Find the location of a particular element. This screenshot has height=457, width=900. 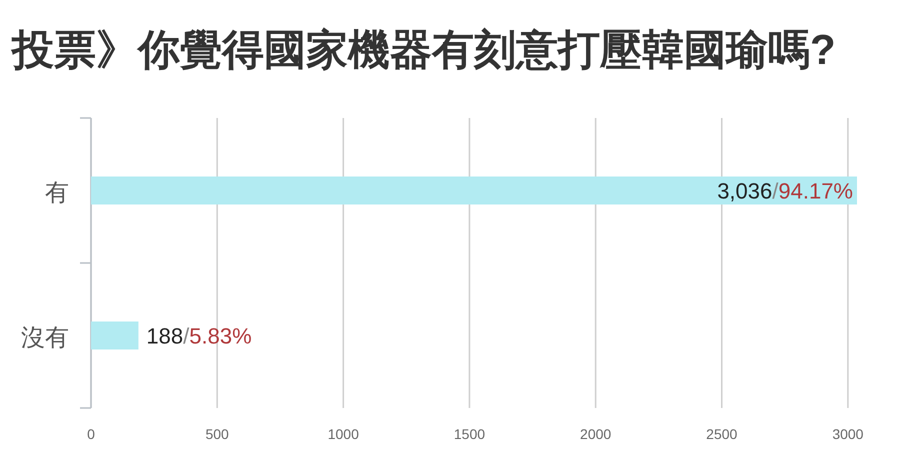

x-tick-label: 1500 is located at coordinates (470, 434).